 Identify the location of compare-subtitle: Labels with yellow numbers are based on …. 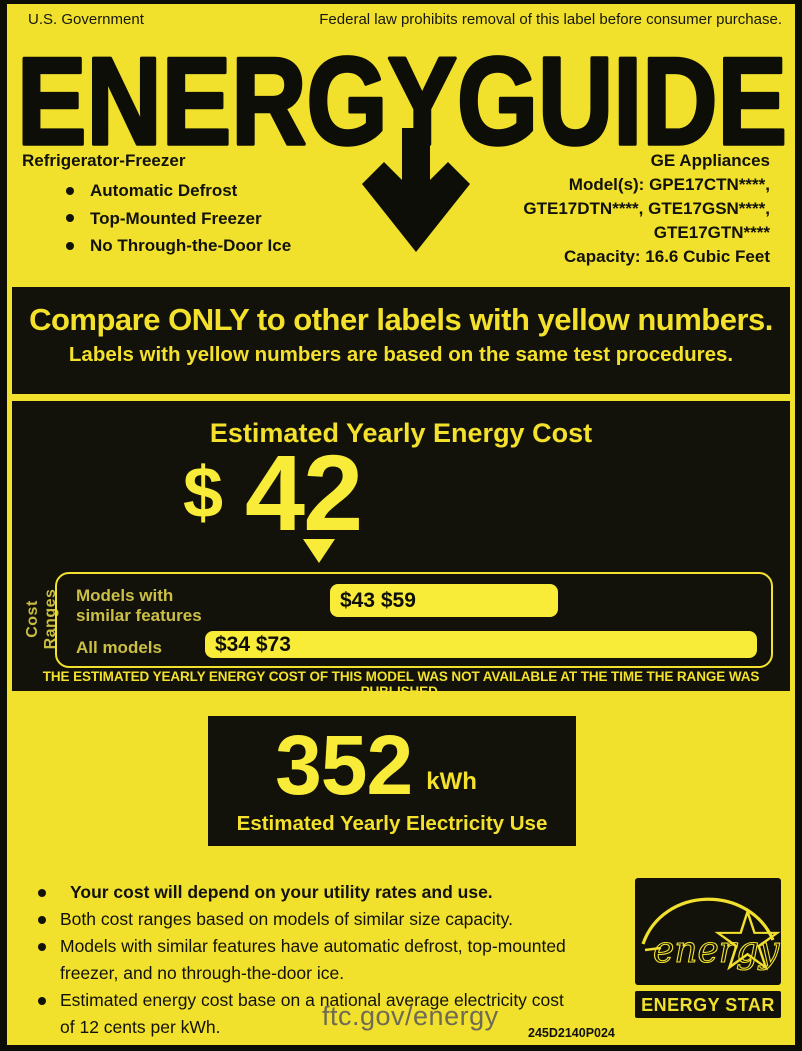
(401, 354).